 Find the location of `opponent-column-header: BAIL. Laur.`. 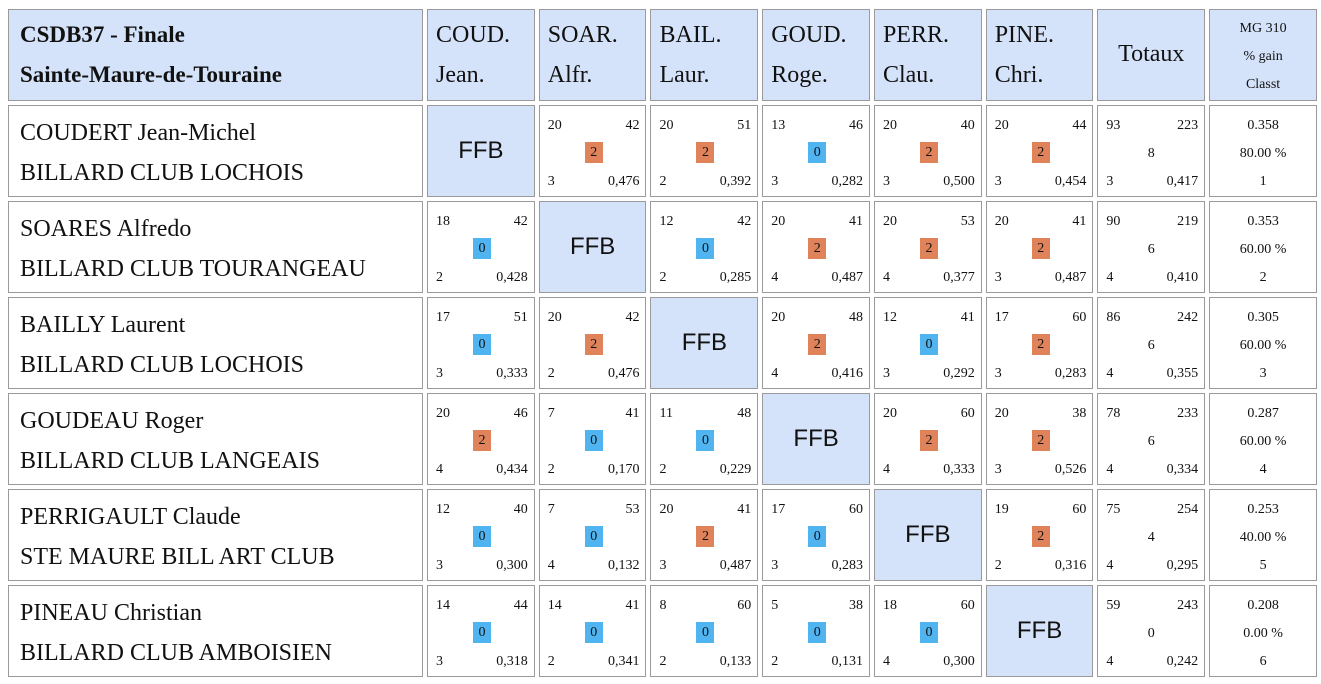

opponent-column-header: BAIL. Laur. is located at coordinates (704, 55).